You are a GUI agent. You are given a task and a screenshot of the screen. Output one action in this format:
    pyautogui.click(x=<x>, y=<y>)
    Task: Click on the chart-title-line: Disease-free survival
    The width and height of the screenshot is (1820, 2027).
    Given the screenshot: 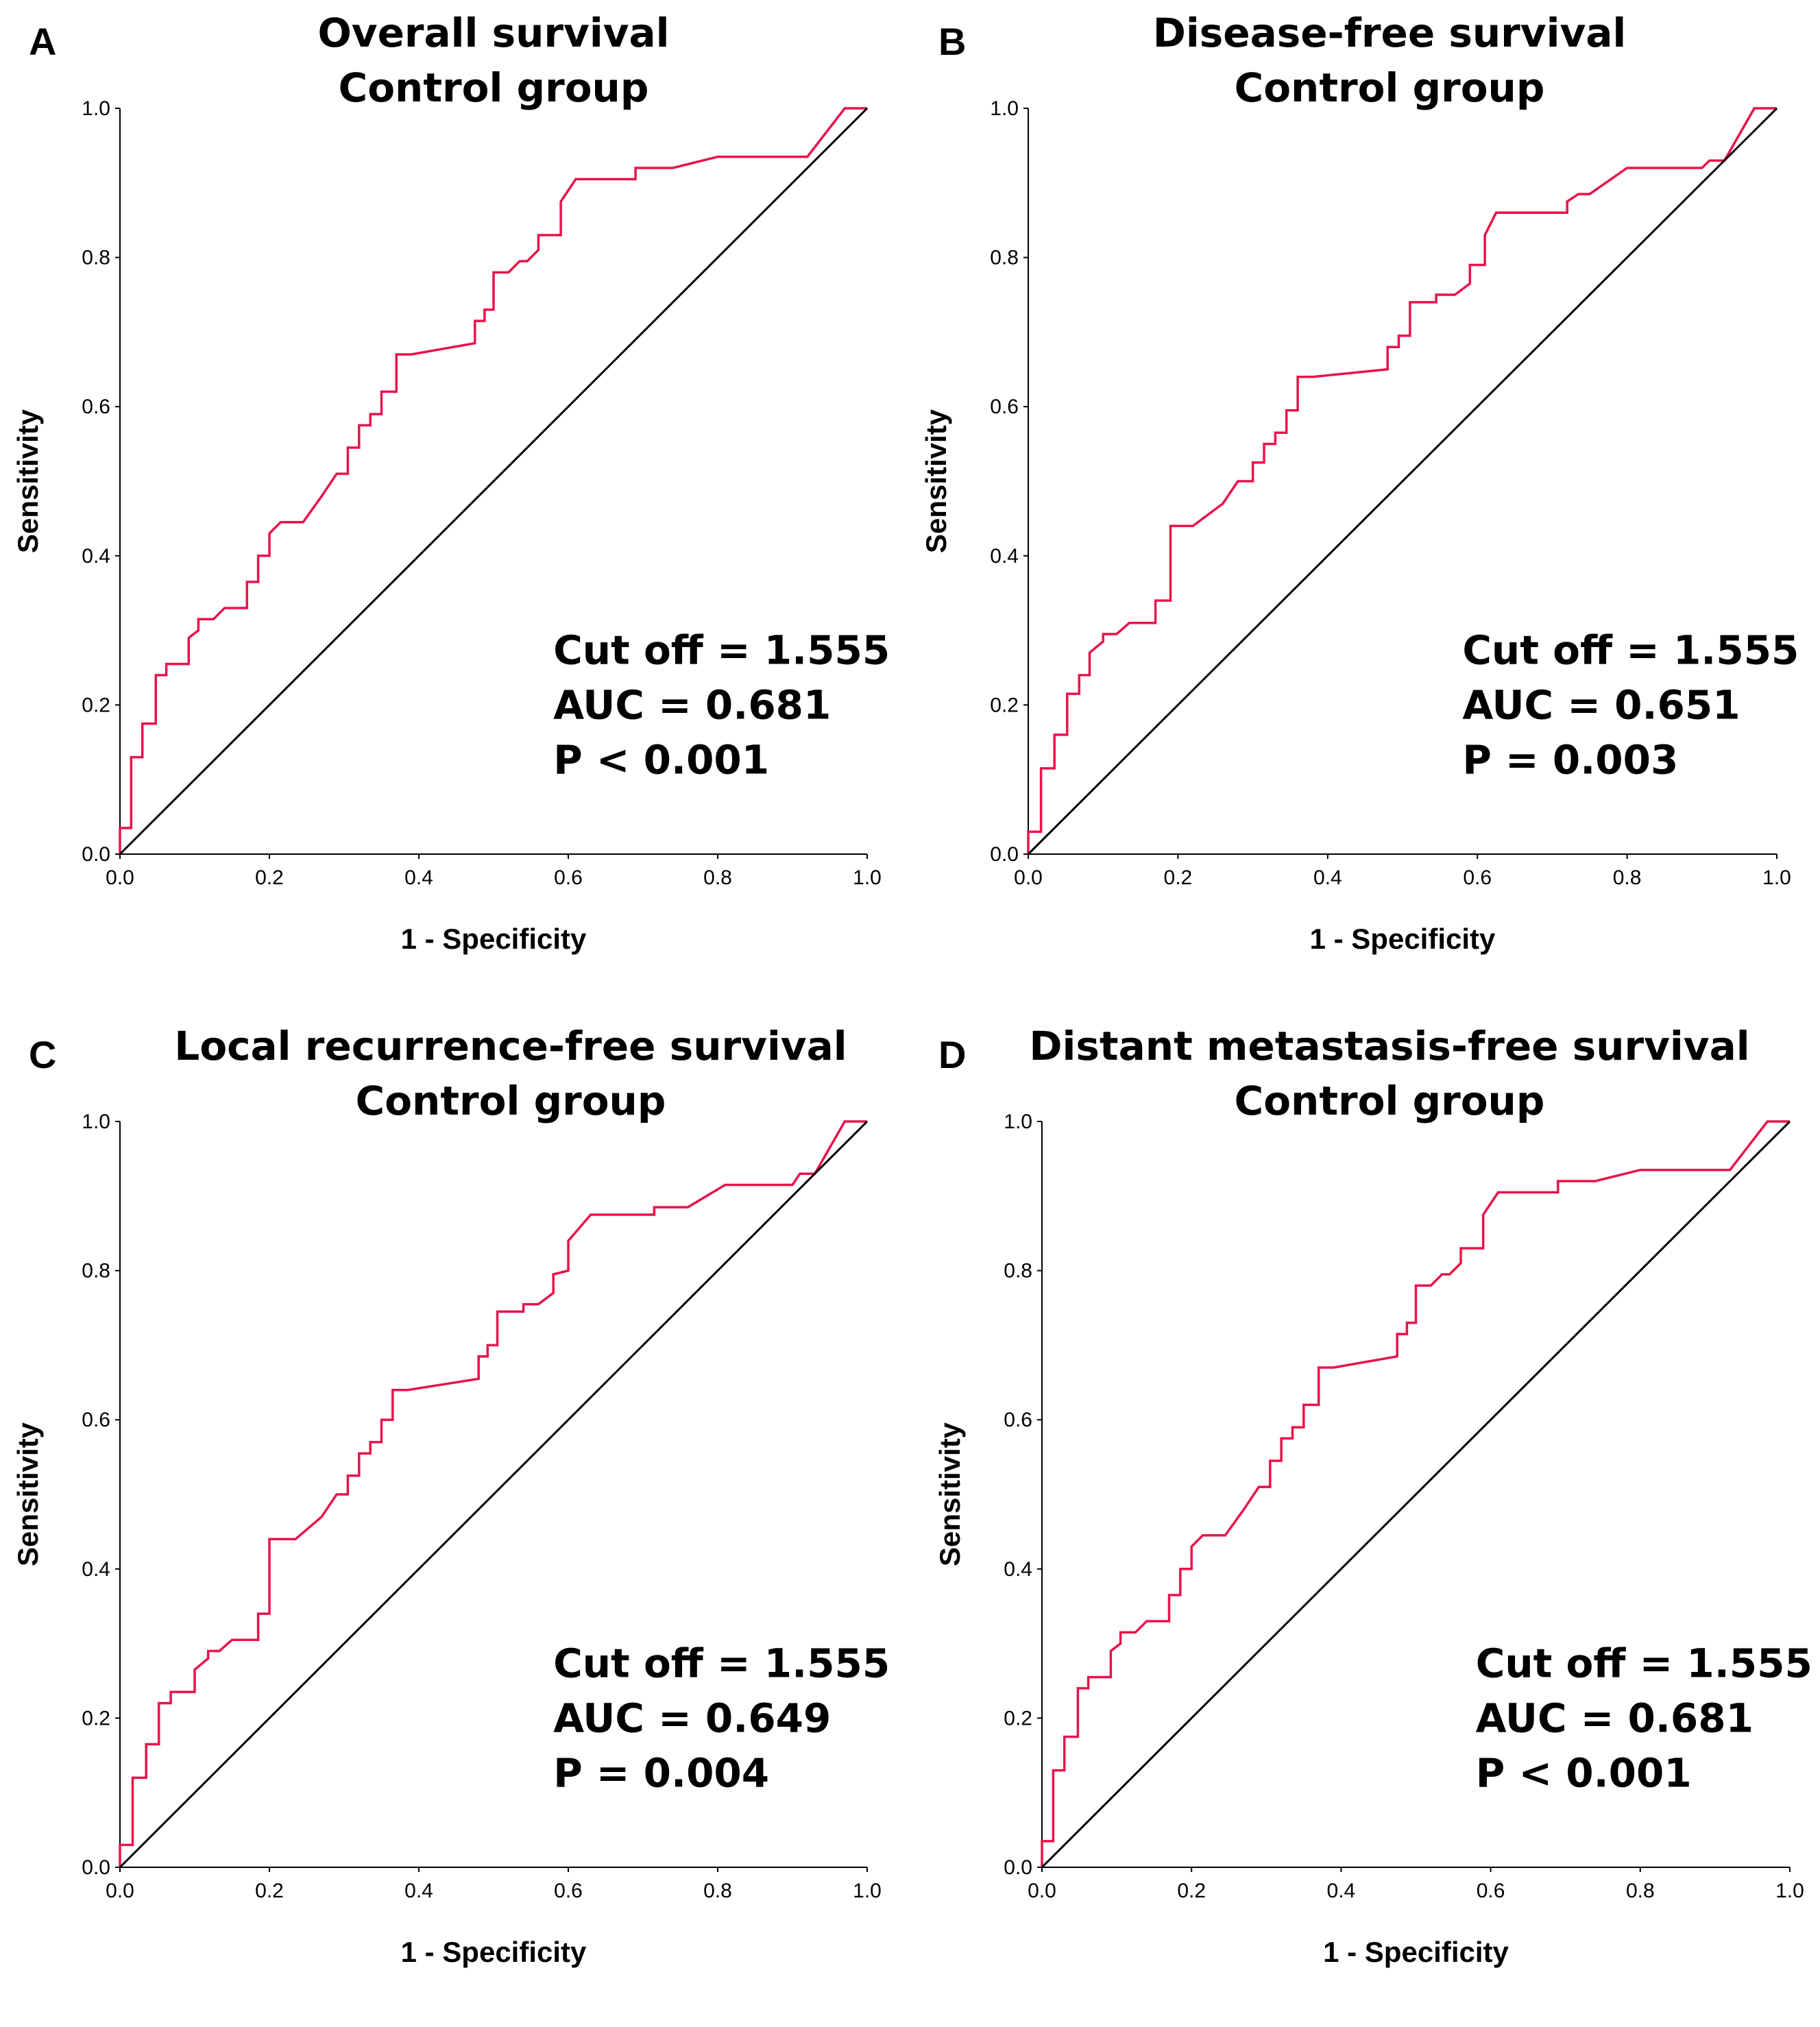 What is the action you would take?
    pyautogui.click(x=1390, y=33)
    